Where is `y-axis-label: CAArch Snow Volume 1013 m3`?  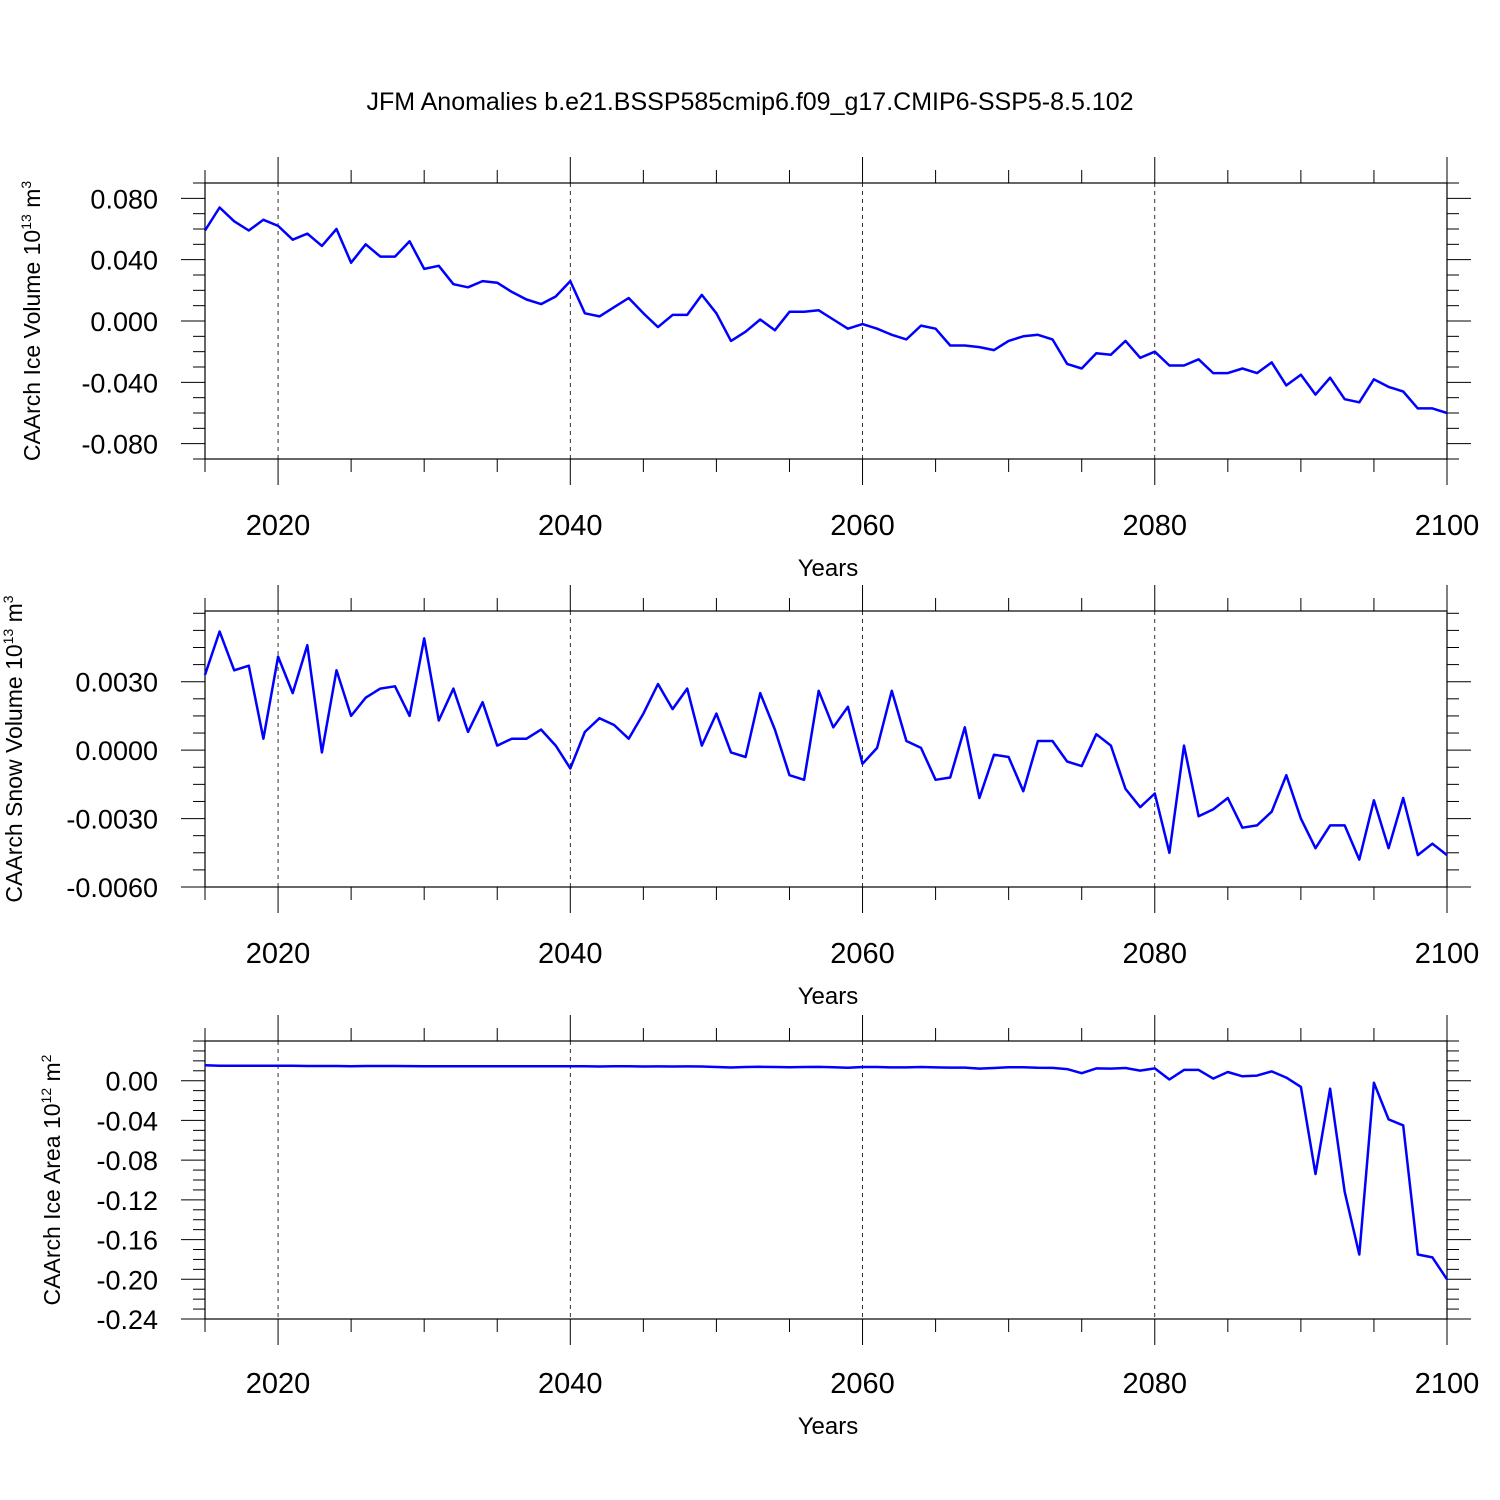 y-axis-label: CAArch Snow Volume 1013 m3 is located at coordinates (13, 748).